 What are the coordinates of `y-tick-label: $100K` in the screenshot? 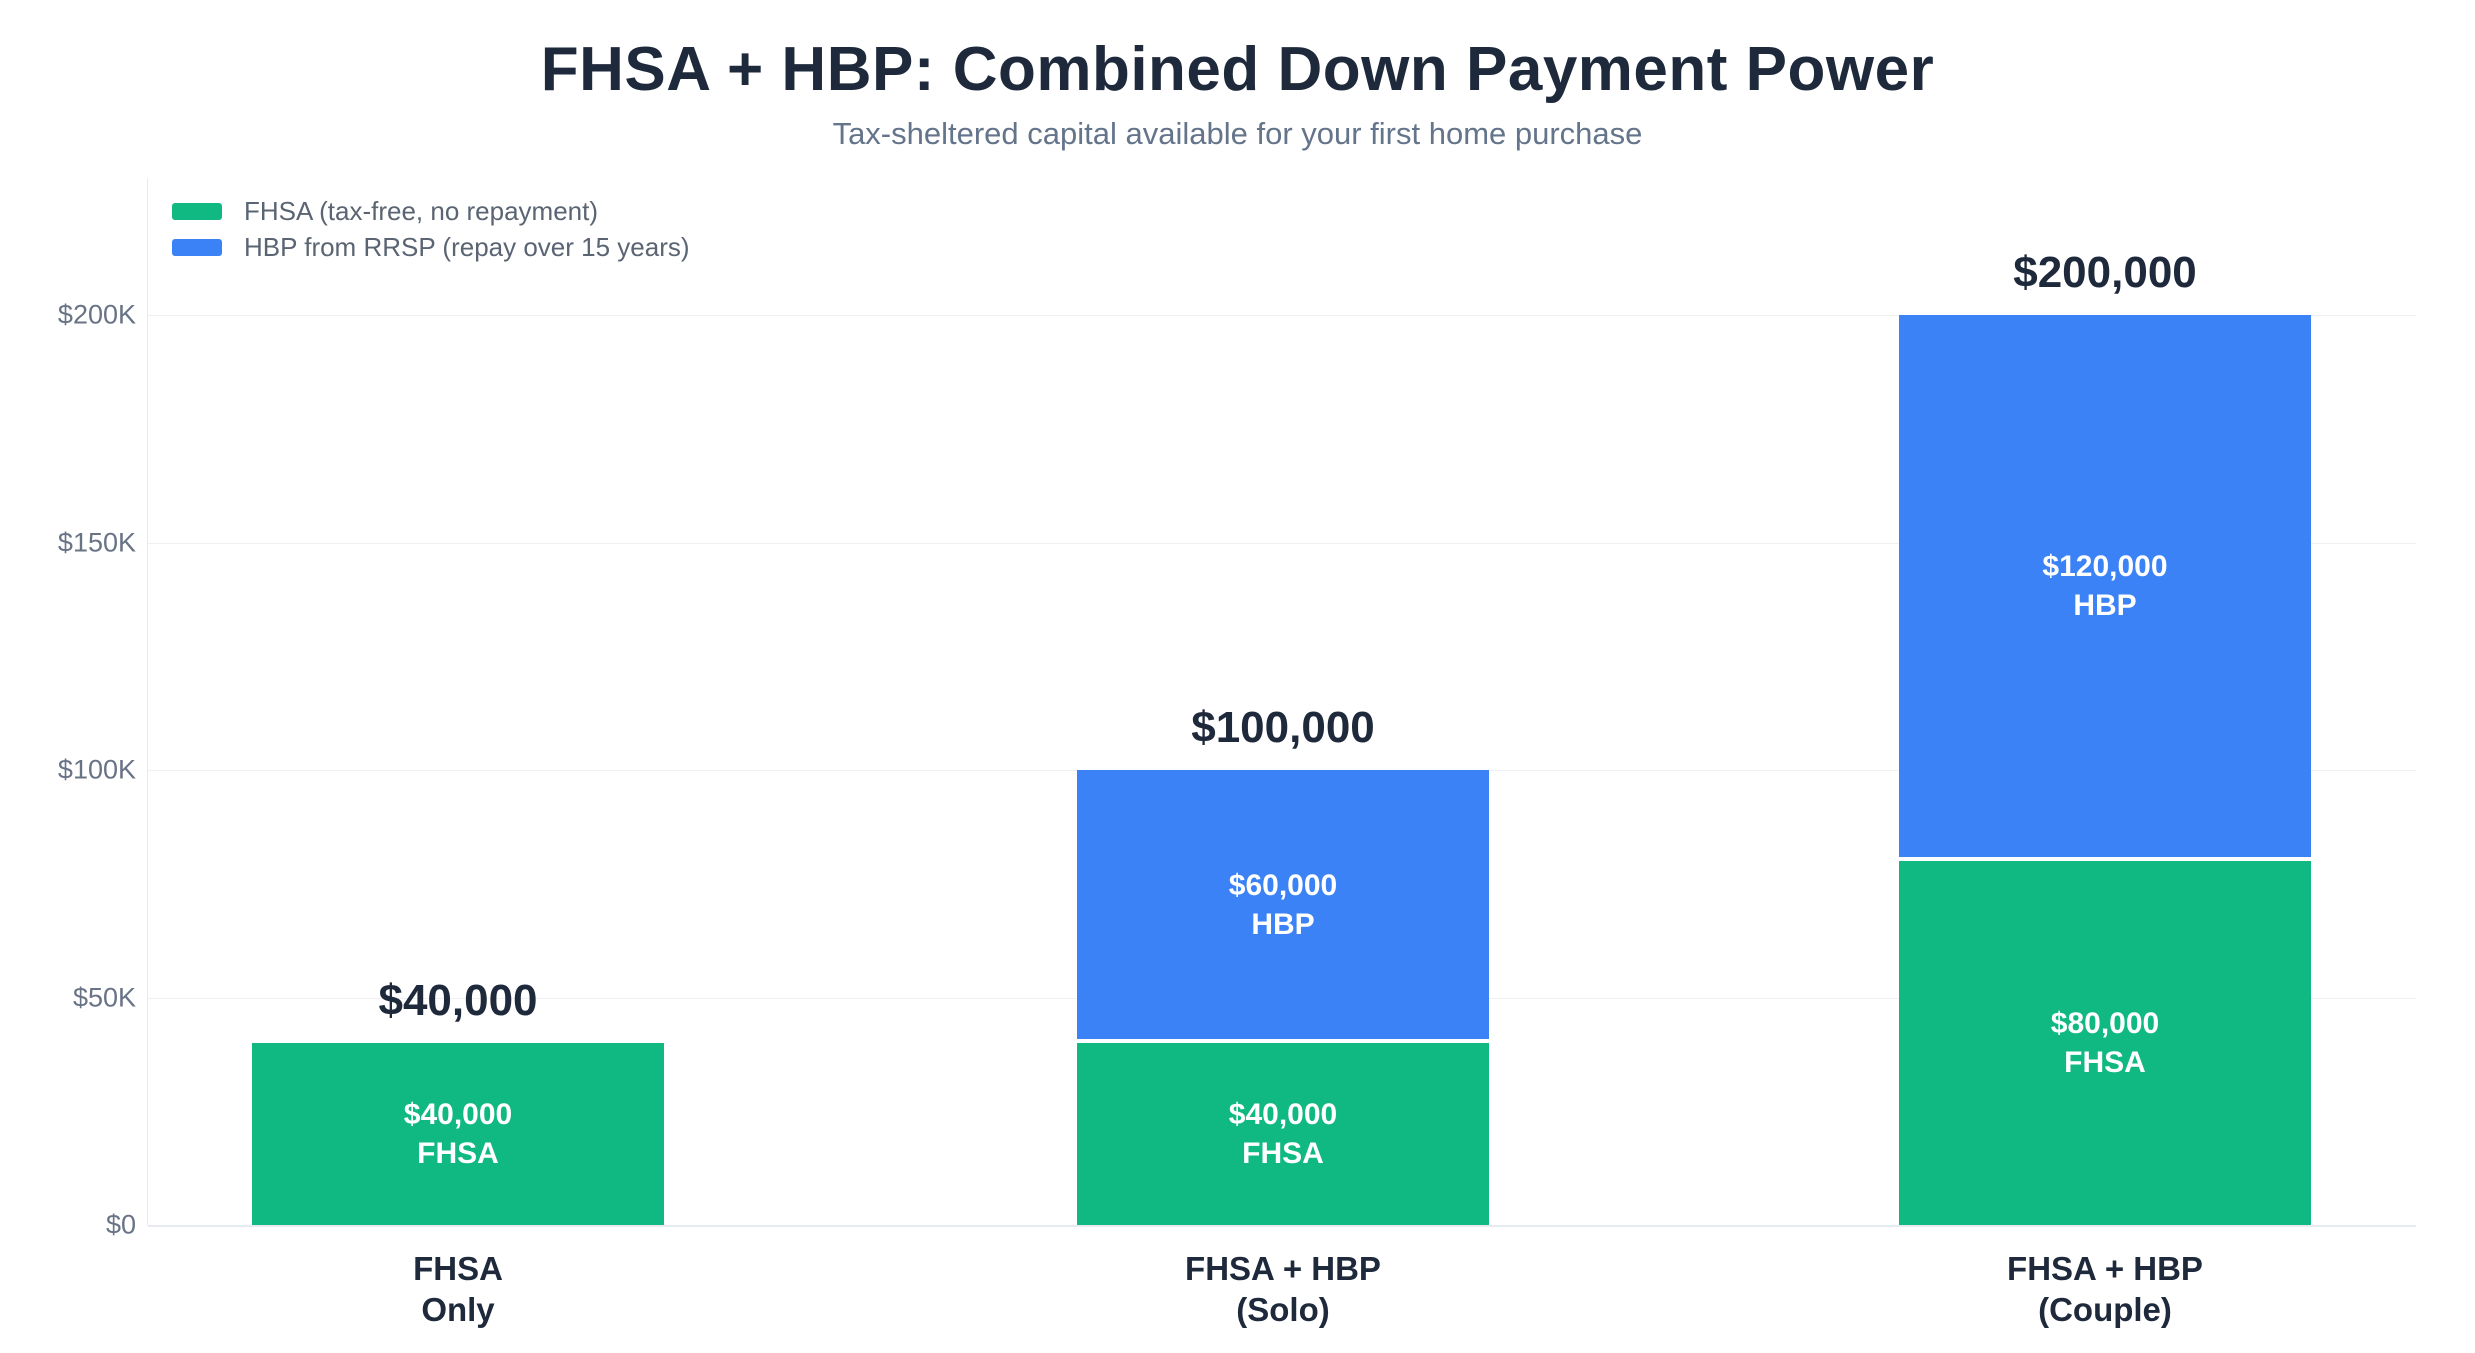 It's located at (96, 769).